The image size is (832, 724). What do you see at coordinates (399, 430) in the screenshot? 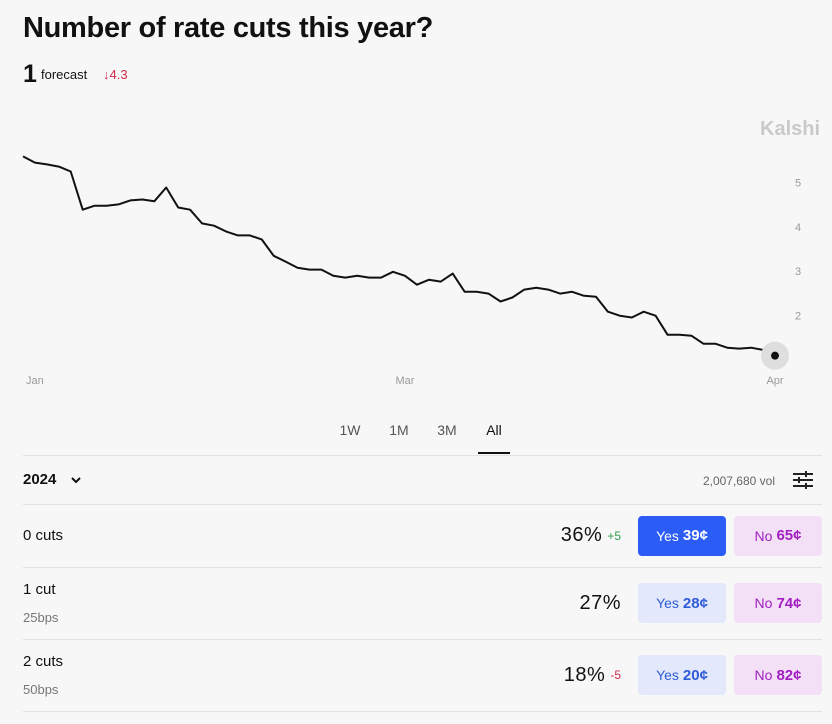
I see `range-tab: 1M` at bounding box center [399, 430].